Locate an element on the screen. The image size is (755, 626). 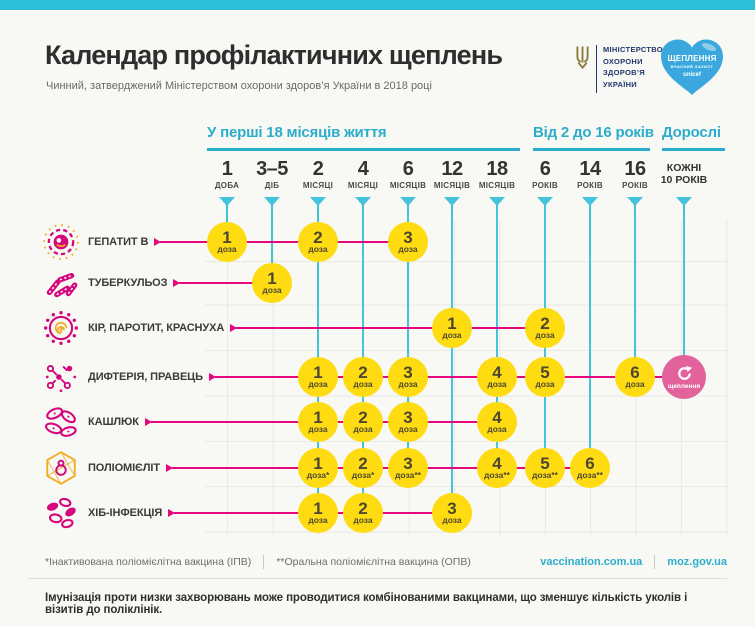
polio-icon is located at coordinates (61, 468).